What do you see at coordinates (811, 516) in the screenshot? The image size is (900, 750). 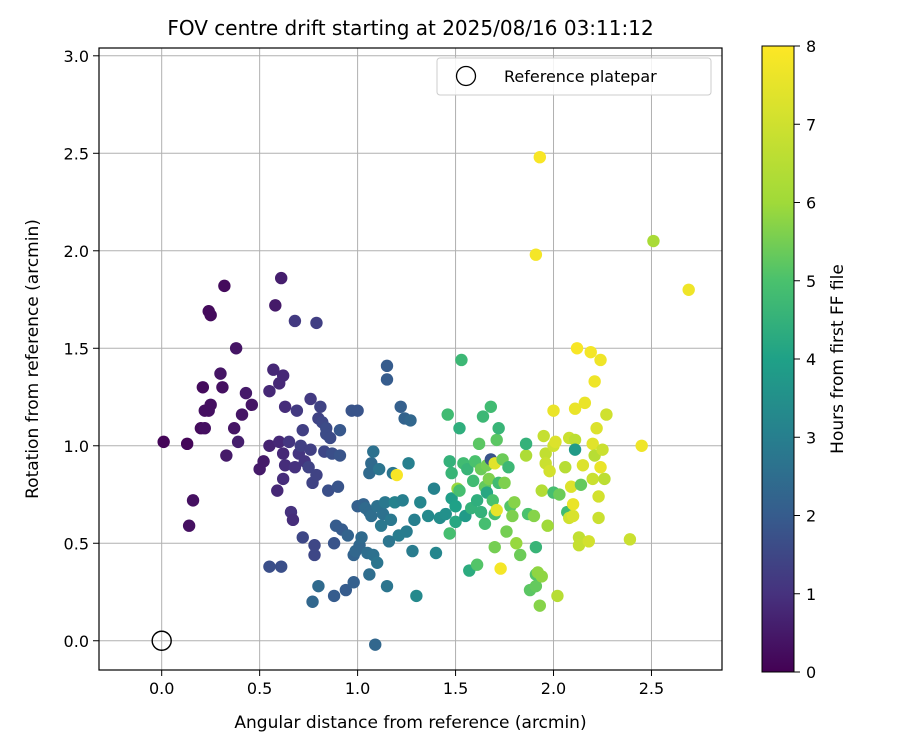 I see `colorbar-tick-label: 2` at bounding box center [811, 516].